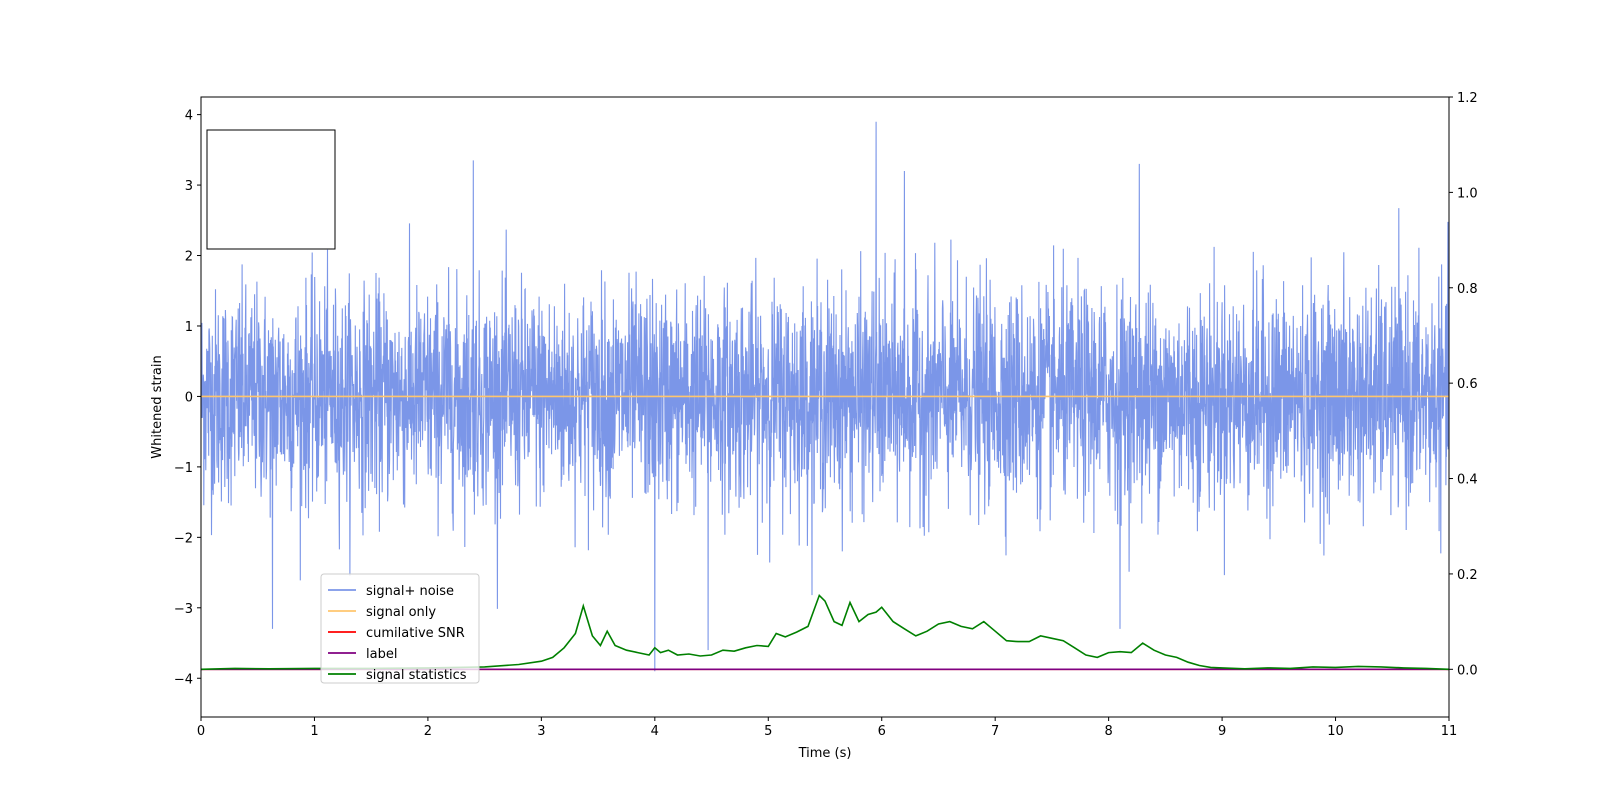  I want to click on x-axis-label: Time (s), so click(825, 753).